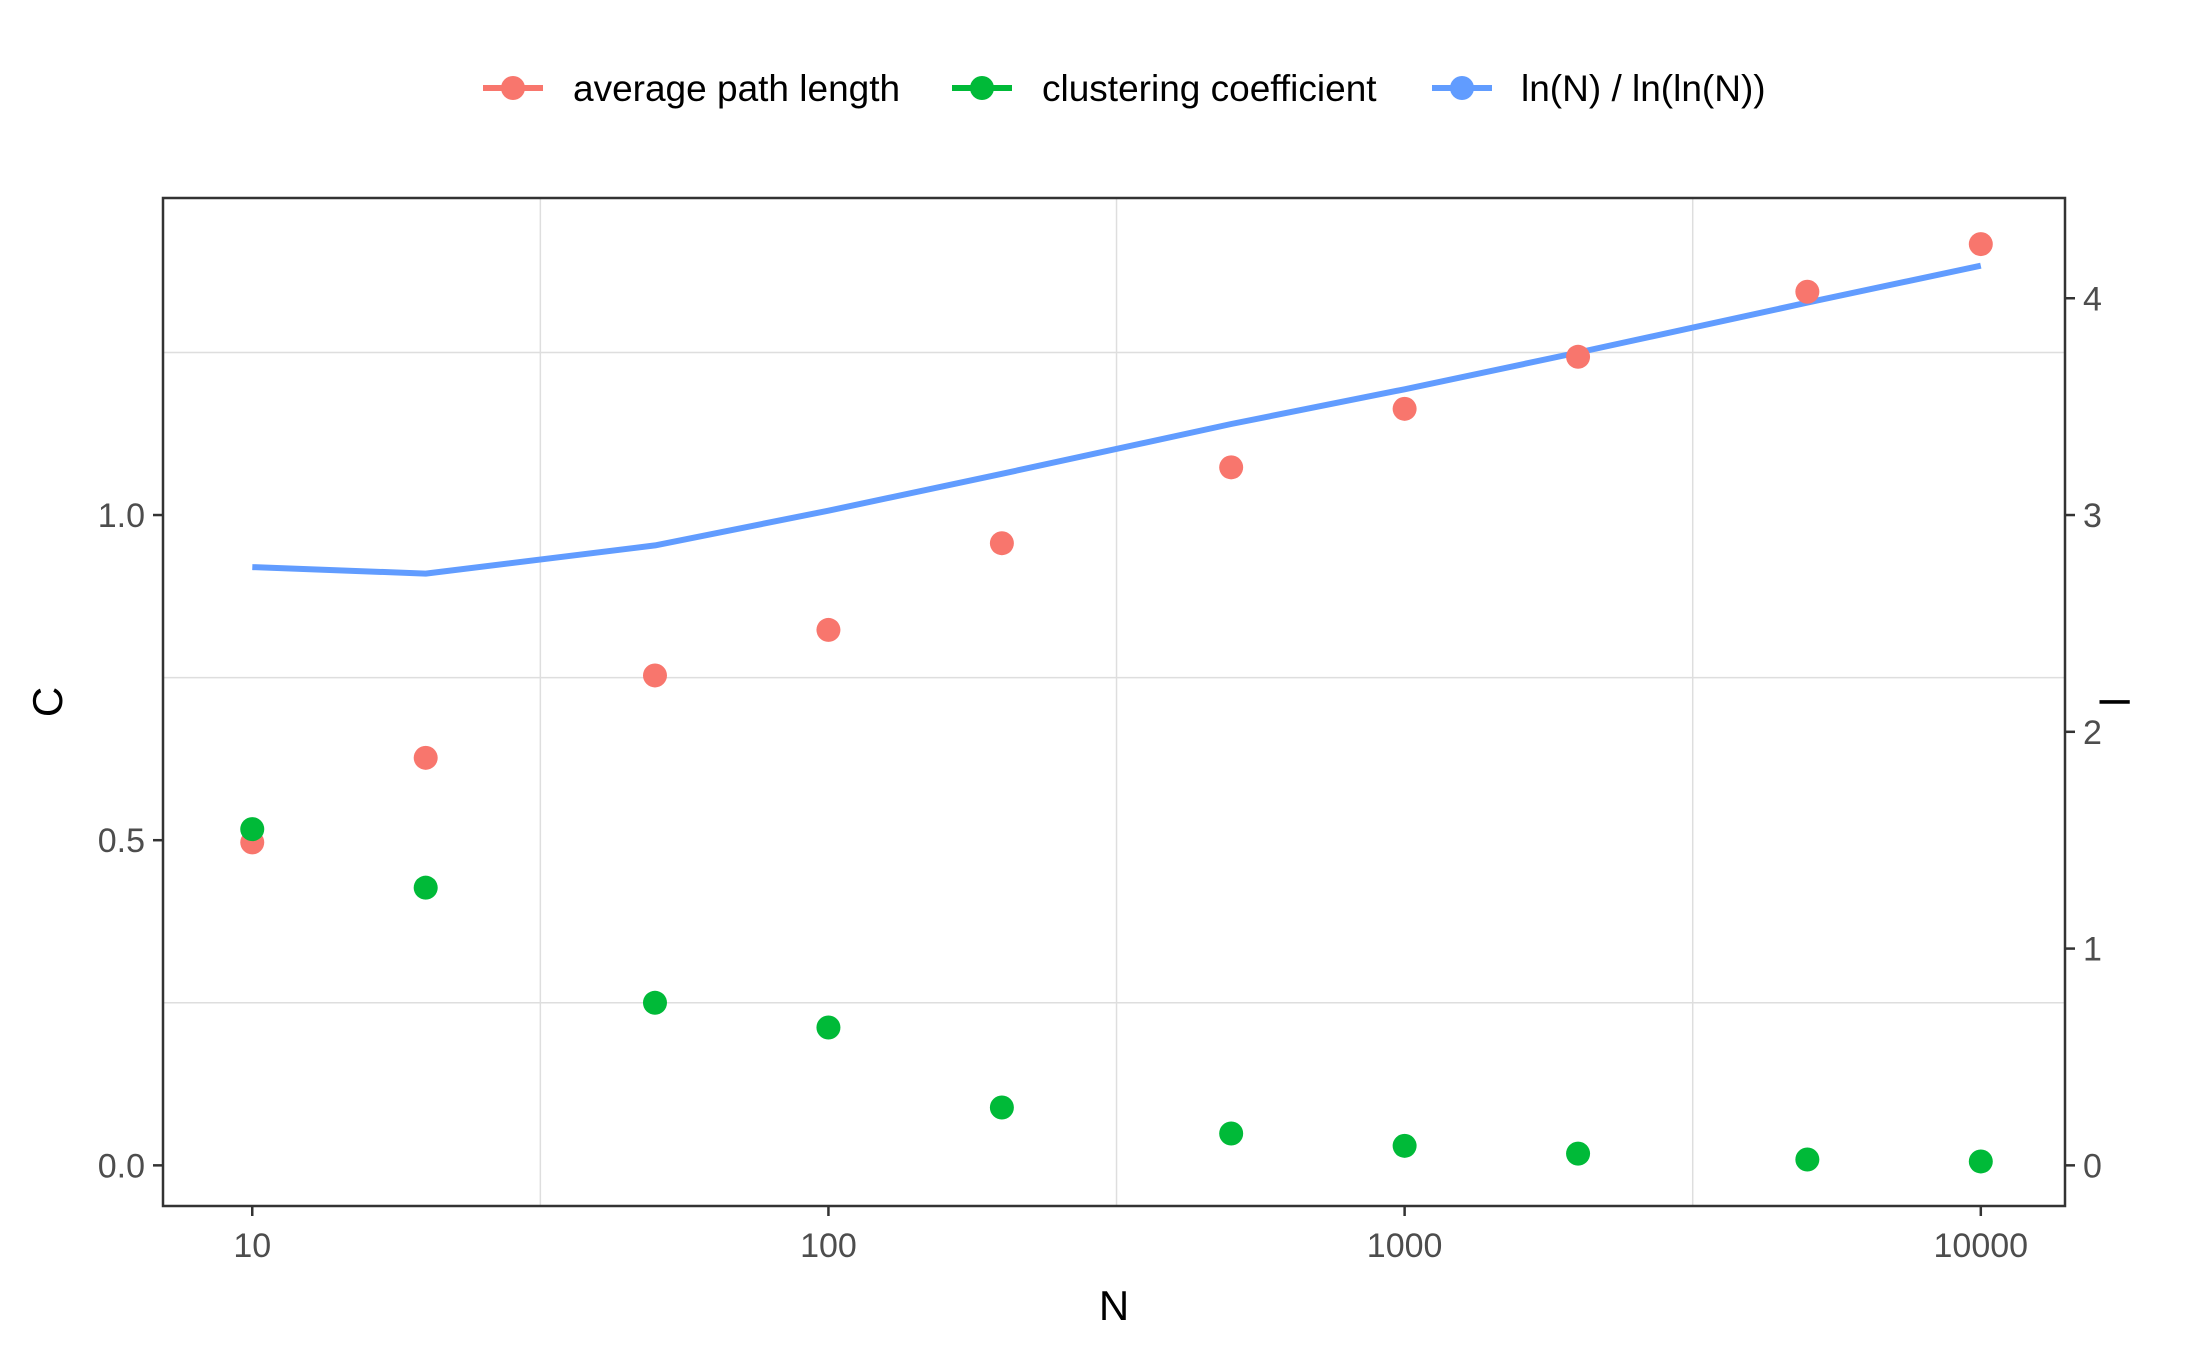 The width and height of the screenshot is (2187, 1350). What do you see at coordinates (828, 1246) in the screenshot?
I see `x-tick-label: 100` at bounding box center [828, 1246].